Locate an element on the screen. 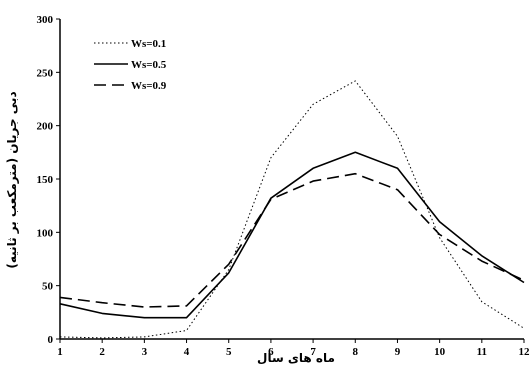 The image size is (532, 367). x-axis-label: ماه های سال is located at coordinates (296, 358).